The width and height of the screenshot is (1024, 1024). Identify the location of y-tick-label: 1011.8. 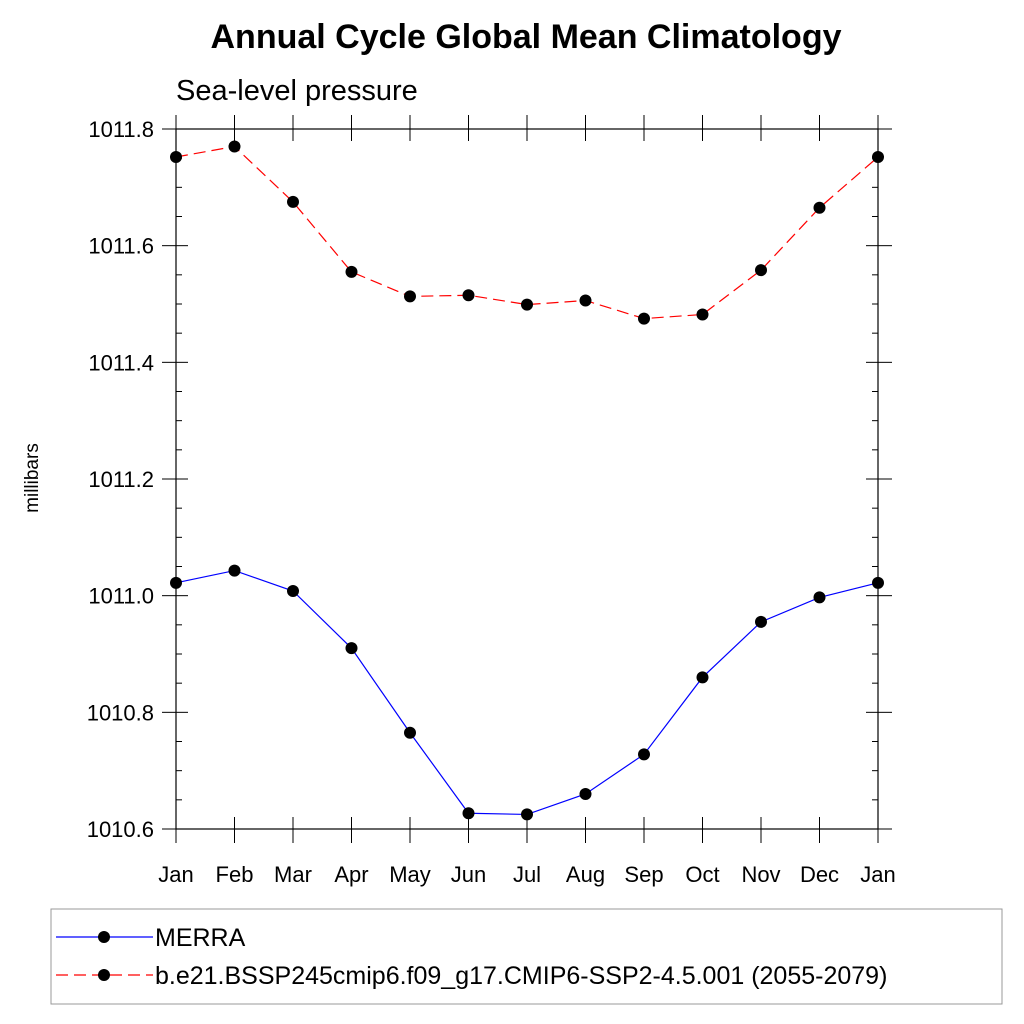
(121, 129).